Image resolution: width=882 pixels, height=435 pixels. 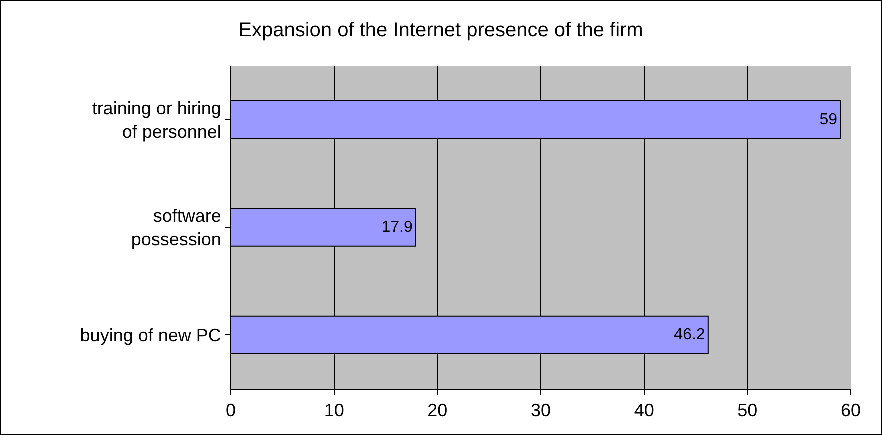 I want to click on y-tick-label: software possession, so click(x=176, y=228).